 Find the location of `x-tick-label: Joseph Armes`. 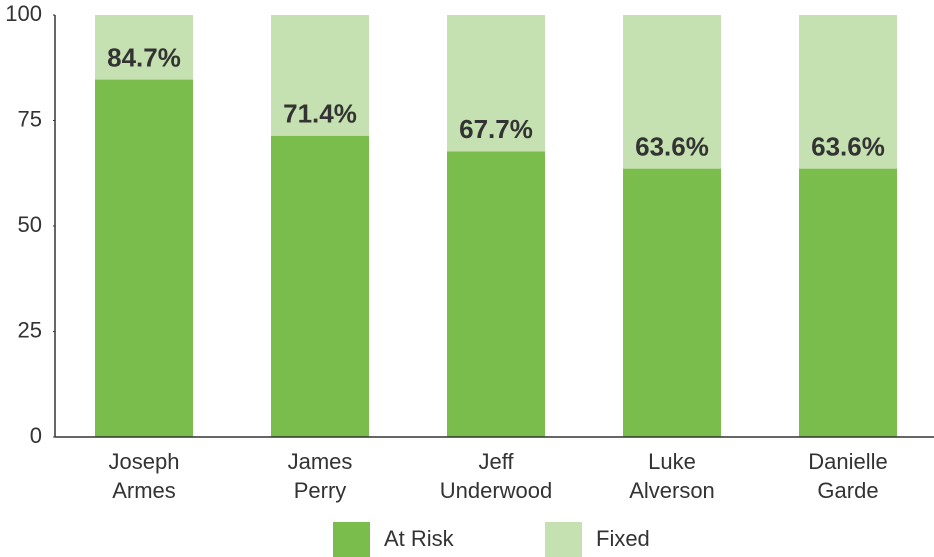

x-tick-label: Joseph Armes is located at coordinates (144, 476).